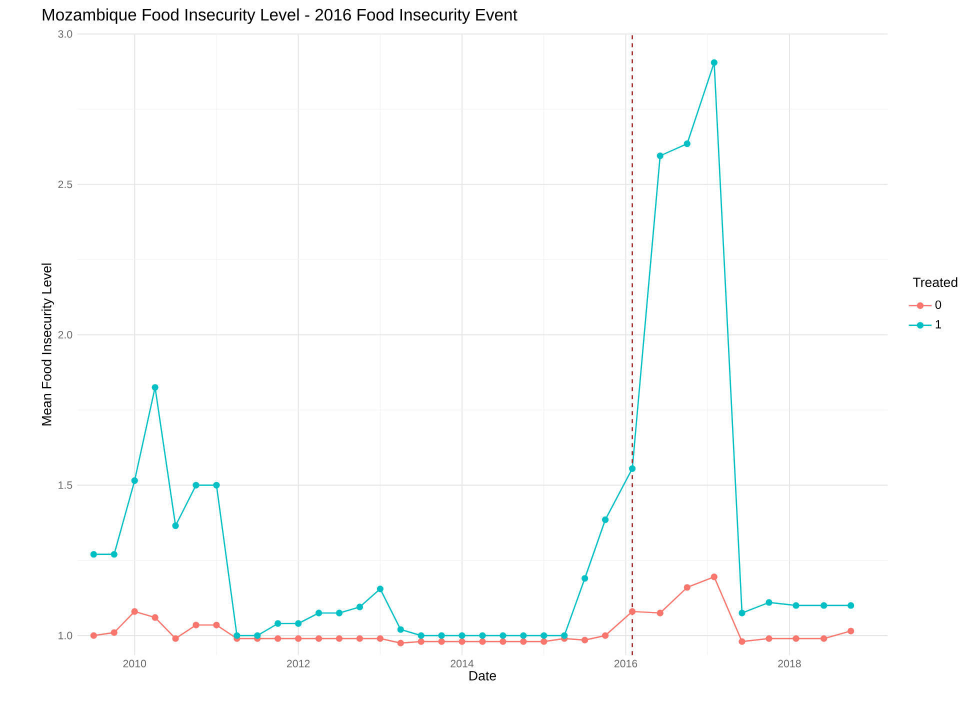 This screenshot has height=713, width=969. I want to click on y-tick-label: 3.0, so click(65, 34).